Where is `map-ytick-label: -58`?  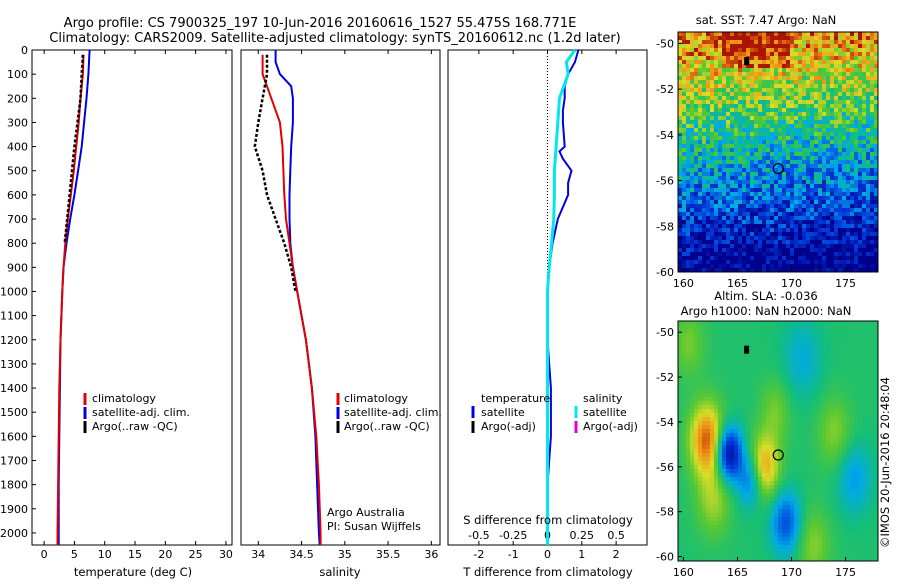 map-ytick-label: -58 is located at coordinates (665, 226).